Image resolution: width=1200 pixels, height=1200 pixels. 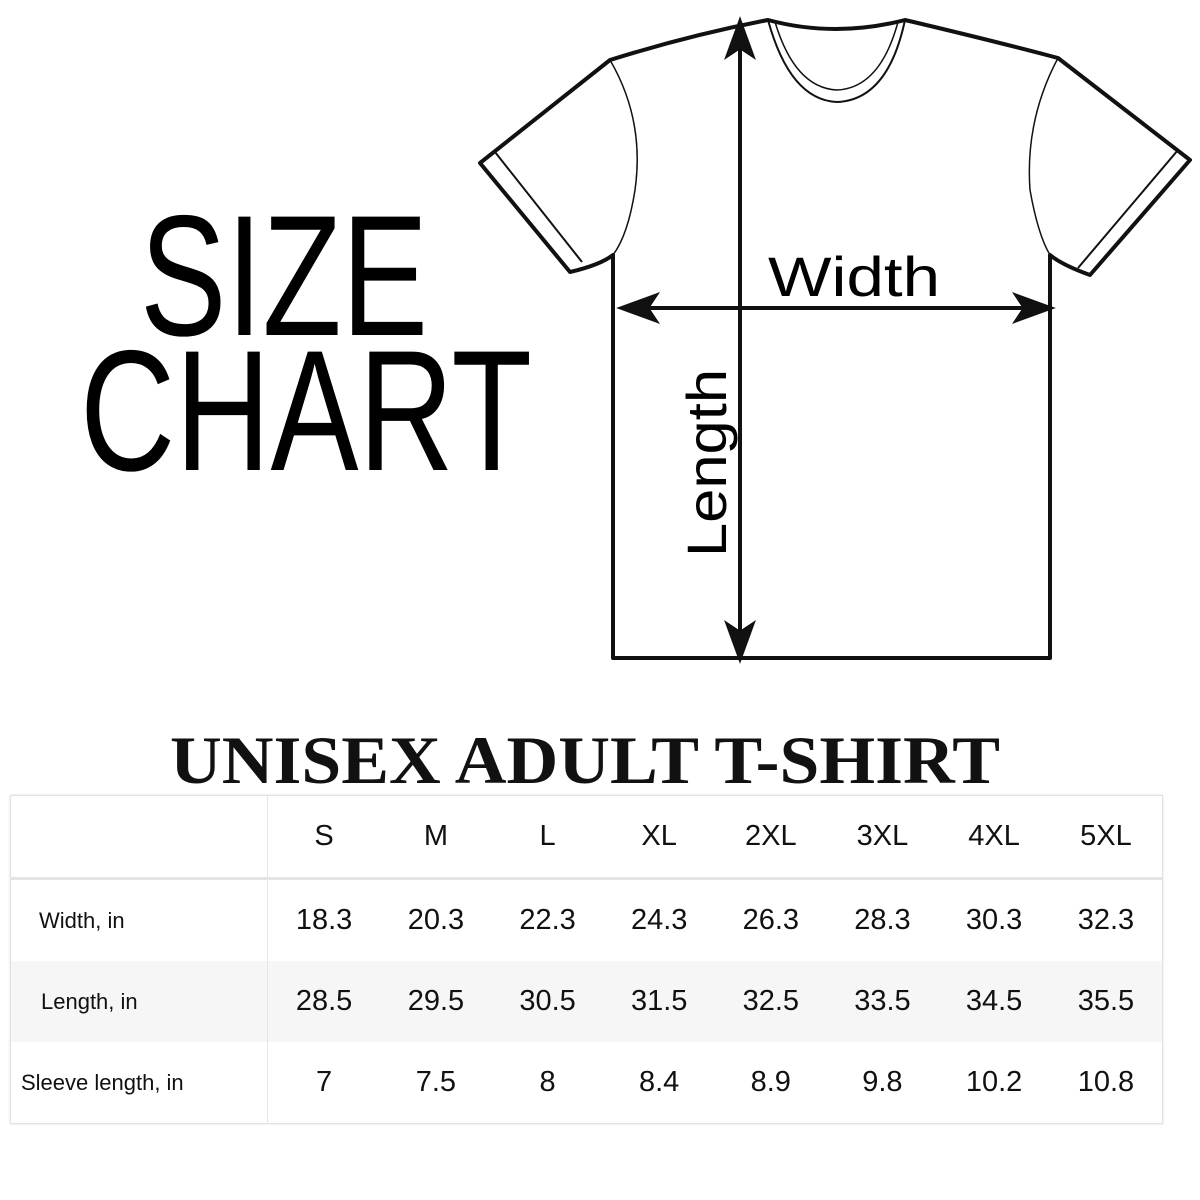 What do you see at coordinates (436, 1082) in the screenshot?
I see `table-cell: 7.5` at bounding box center [436, 1082].